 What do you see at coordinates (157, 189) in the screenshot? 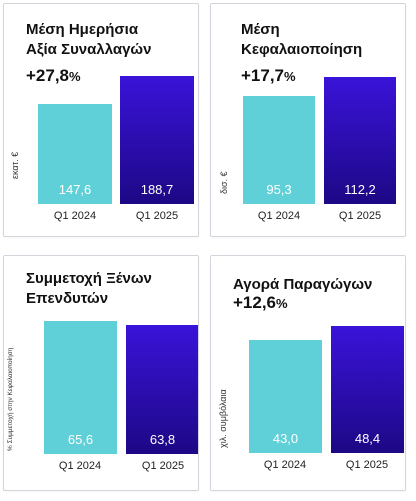
I see `bar-value-label: 188,7` at bounding box center [157, 189].